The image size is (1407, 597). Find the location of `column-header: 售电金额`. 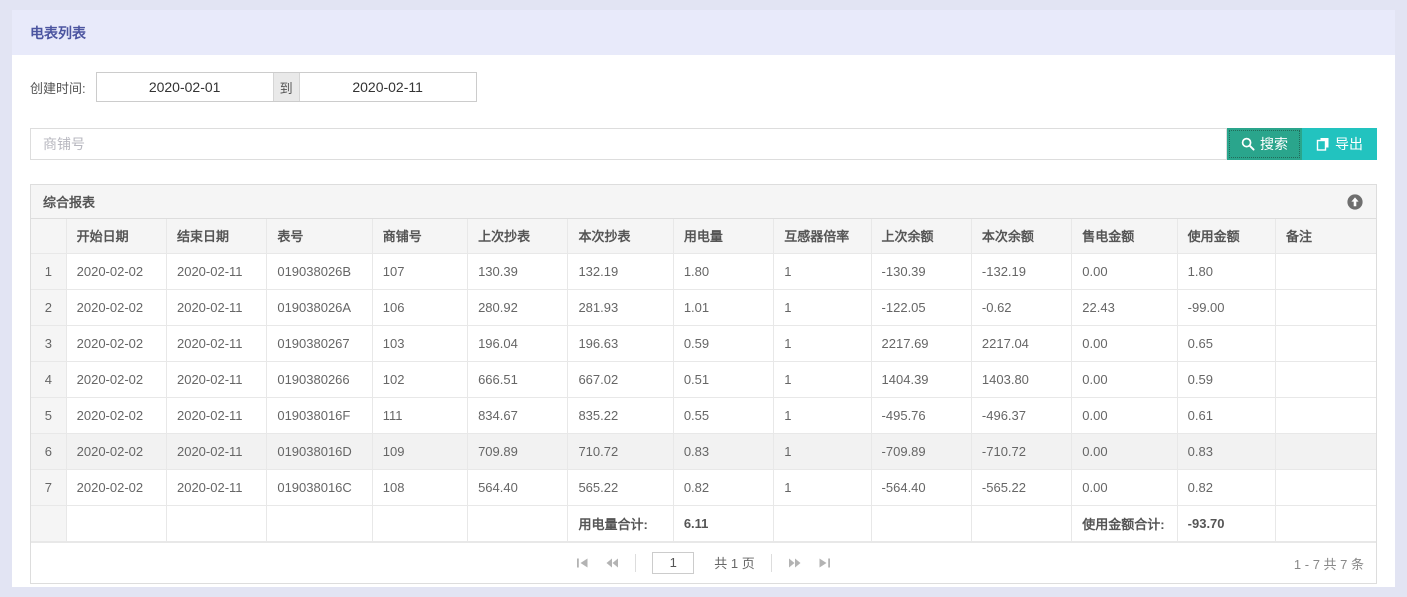

column-header: 售电金额 is located at coordinates (1124, 236).